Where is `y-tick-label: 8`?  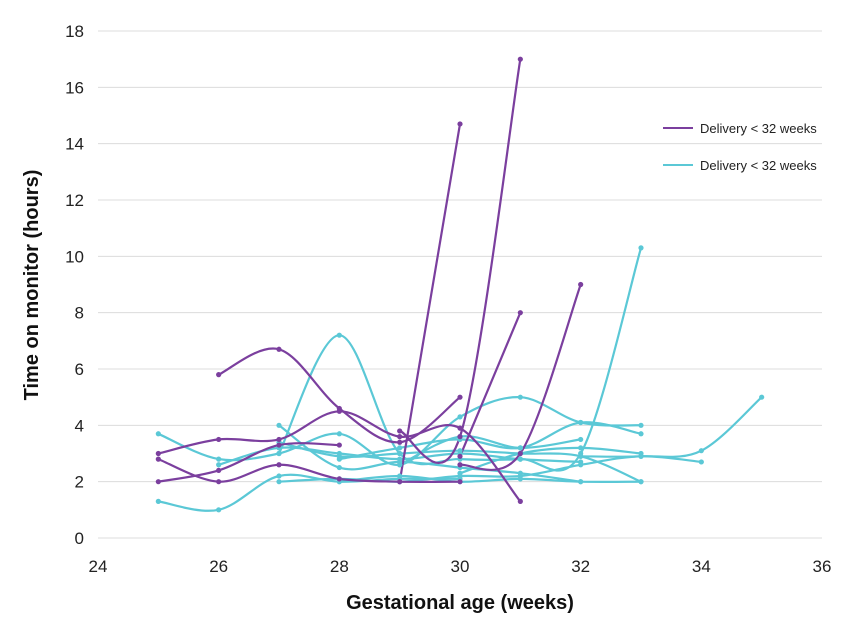
y-tick-label: 8 is located at coordinates (79, 313).